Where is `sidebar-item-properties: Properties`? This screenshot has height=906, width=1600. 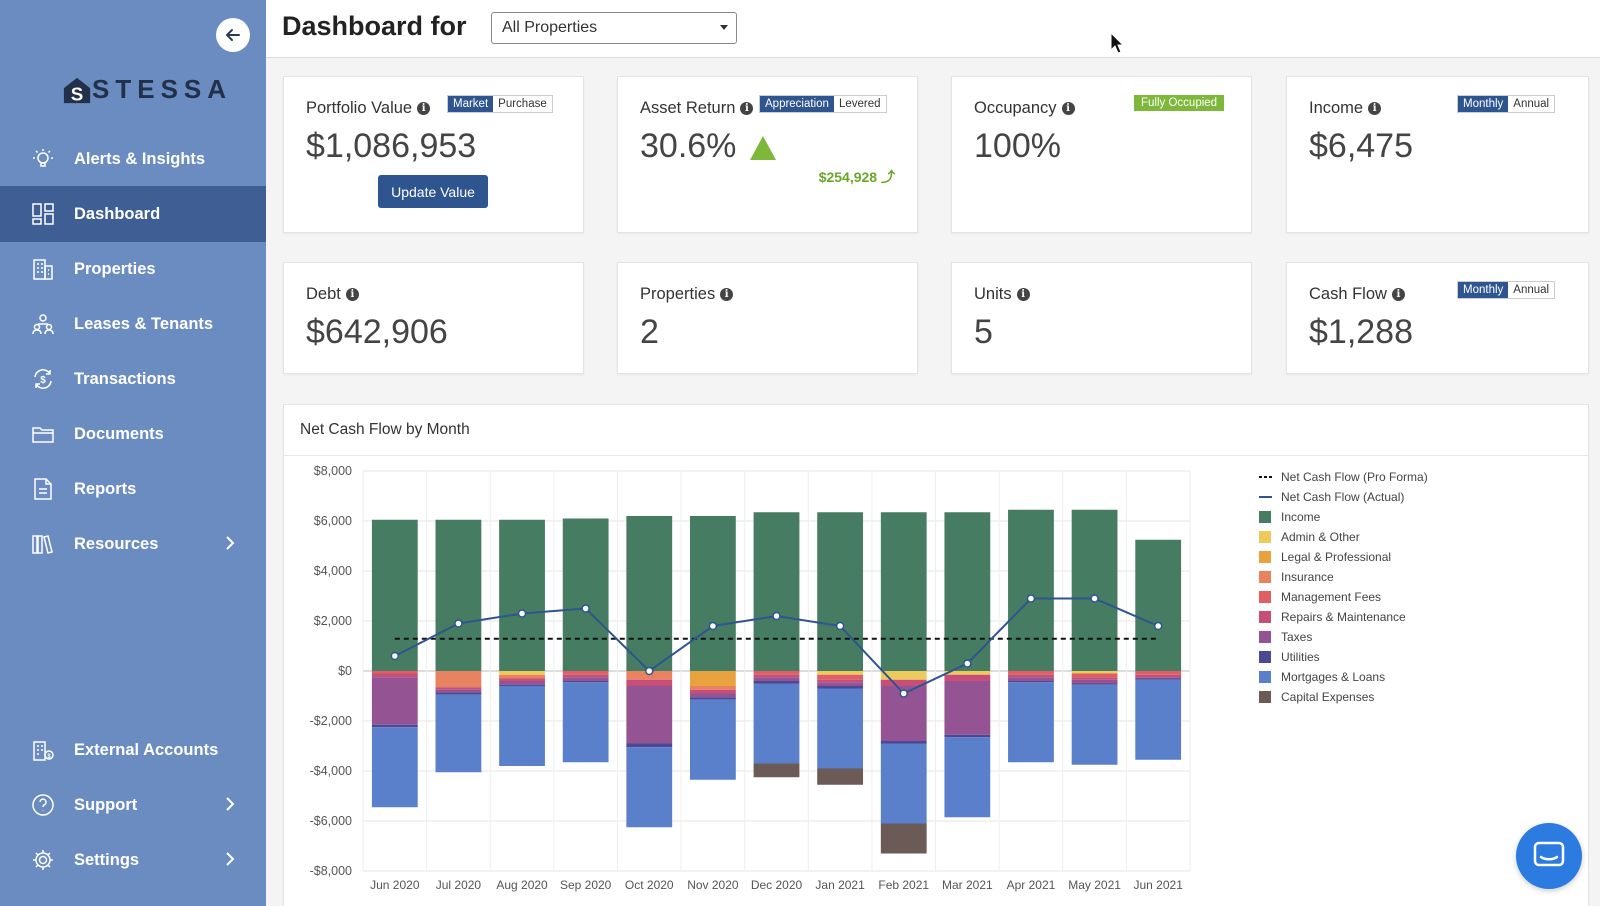 sidebar-item-properties: Properties is located at coordinates (133, 269).